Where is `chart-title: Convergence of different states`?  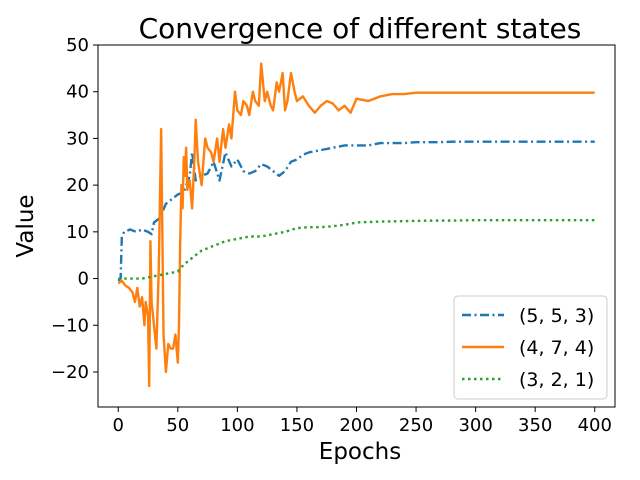
chart-title: Convergence of different states is located at coordinates (360, 28).